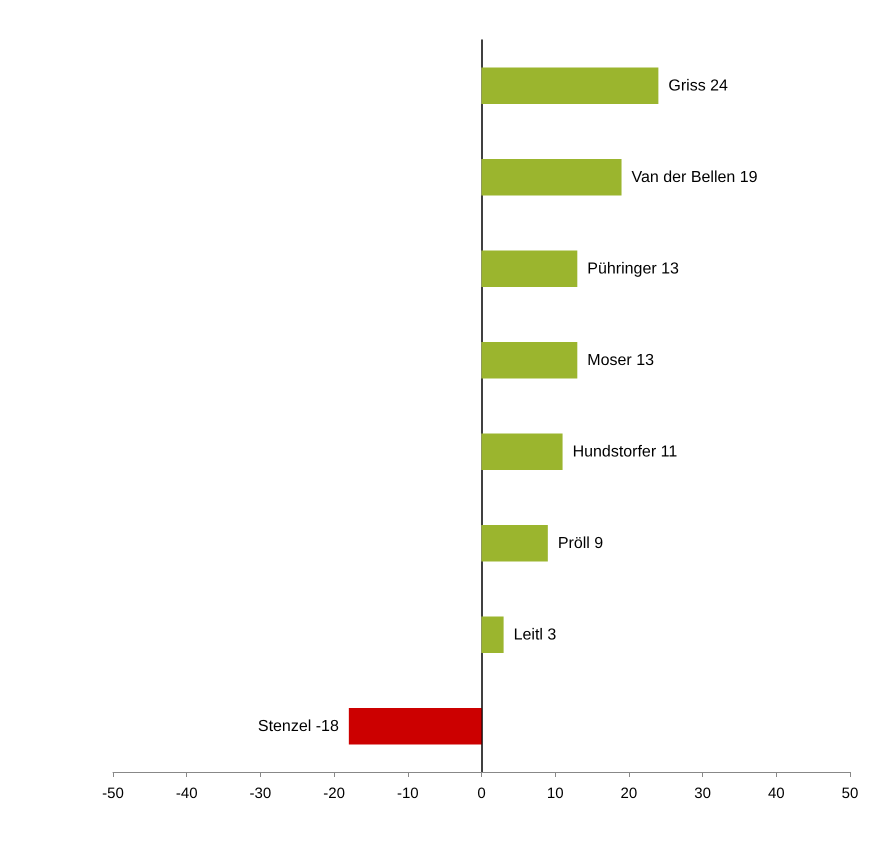 The height and width of the screenshot is (842, 885). I want to click on x-tick-label: 40, so click(776, 793).